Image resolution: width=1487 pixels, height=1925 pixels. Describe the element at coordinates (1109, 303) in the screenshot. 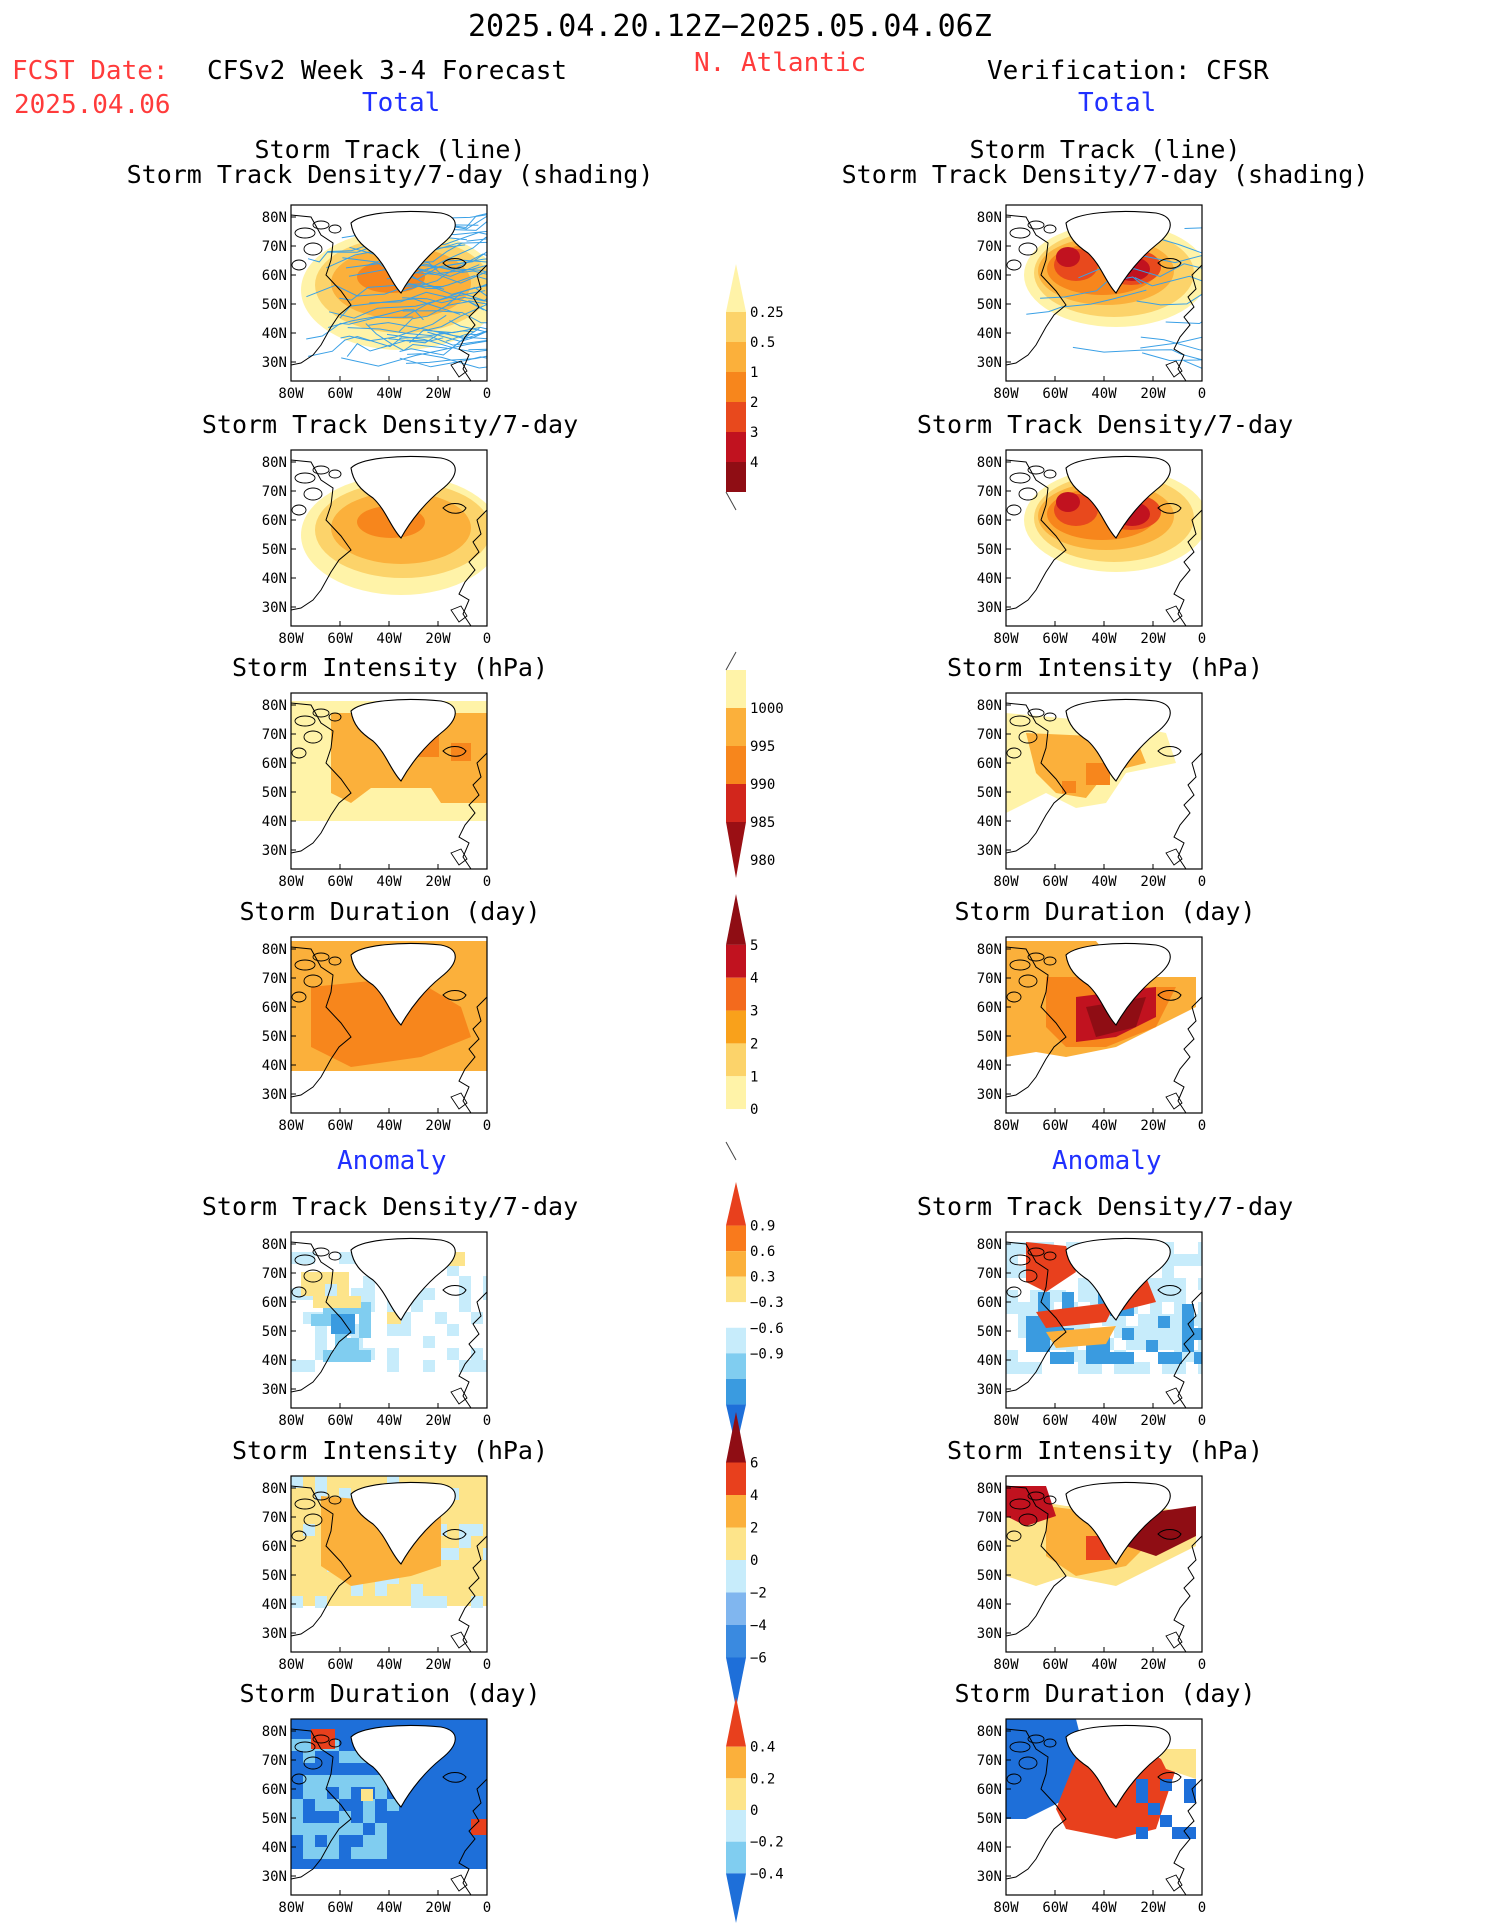

I see `map-panel-verification-0: 80N 70N 60N 50N 40N 30N 80W 60W 40W 20W 0` at that location.